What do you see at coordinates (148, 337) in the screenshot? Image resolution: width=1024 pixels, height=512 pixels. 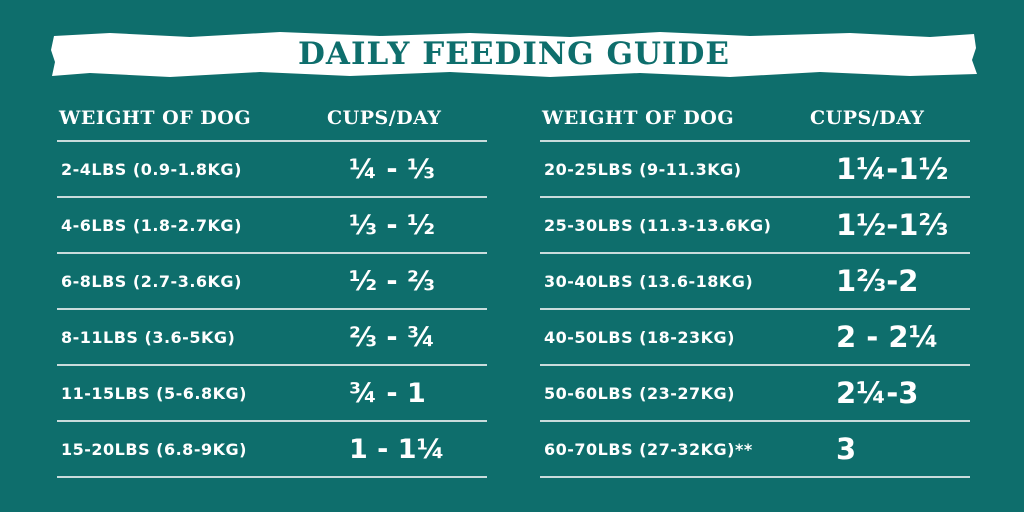 I see `weight-cell: 8-11LBS (3.6-5KG)` at bounding box center [148, 337].